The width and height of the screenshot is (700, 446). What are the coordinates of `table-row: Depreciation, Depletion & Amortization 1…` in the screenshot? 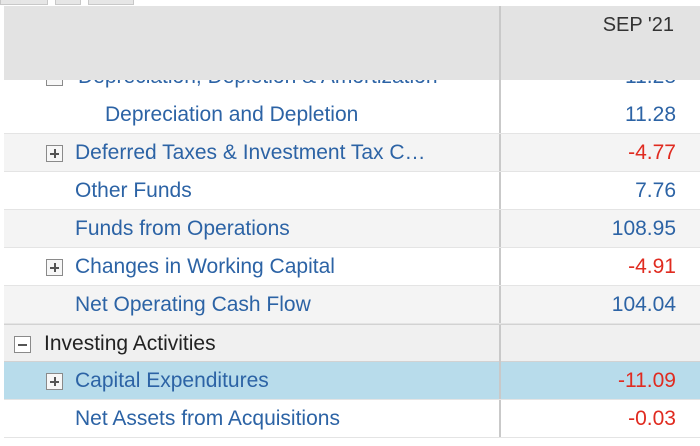 It's located at (352, 88).